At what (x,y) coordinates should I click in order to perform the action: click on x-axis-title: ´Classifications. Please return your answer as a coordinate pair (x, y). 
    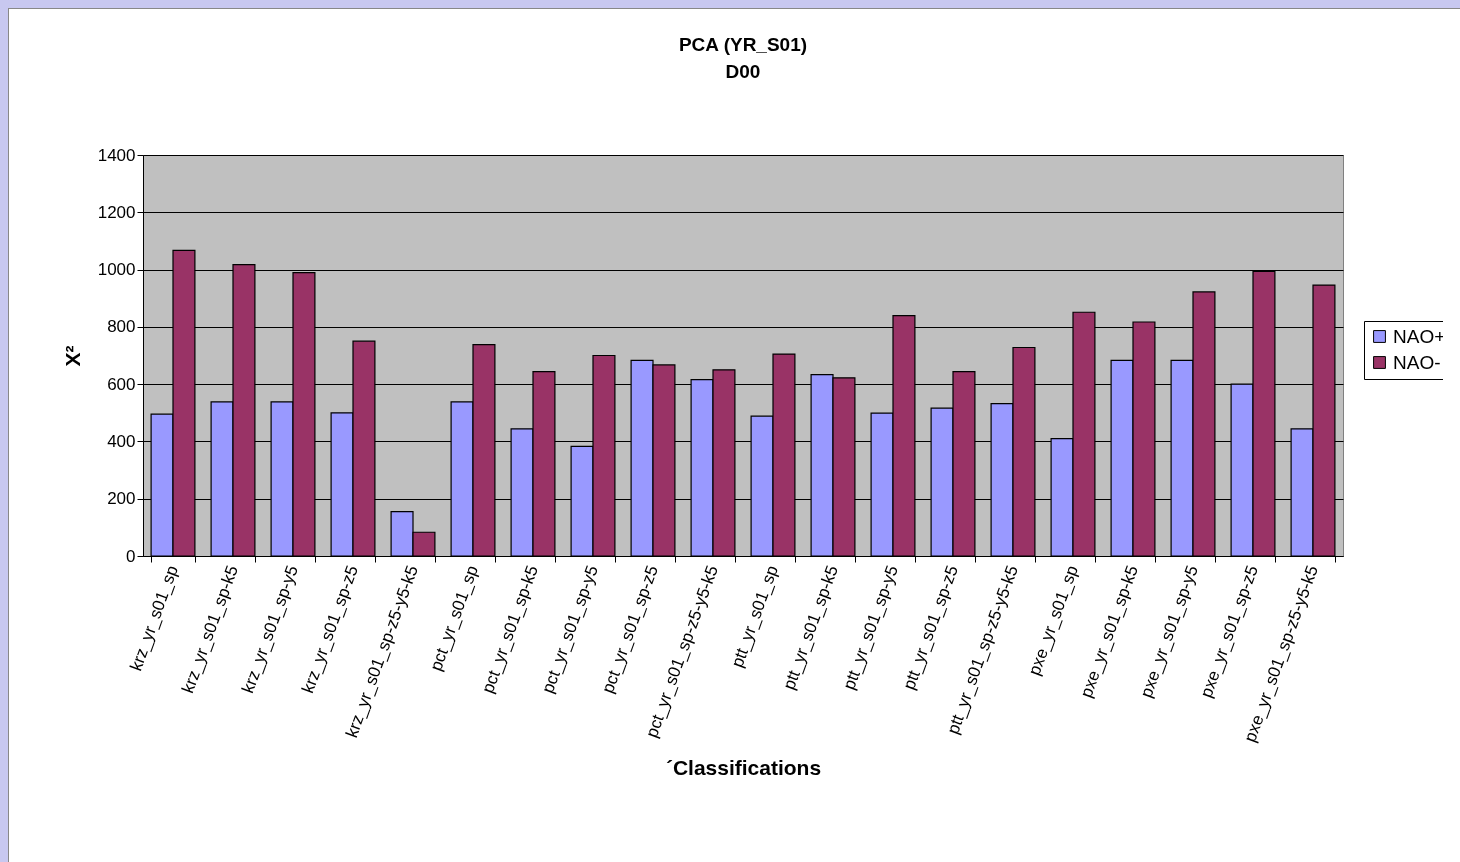
    Looking at the image, I should click on (743, 768).